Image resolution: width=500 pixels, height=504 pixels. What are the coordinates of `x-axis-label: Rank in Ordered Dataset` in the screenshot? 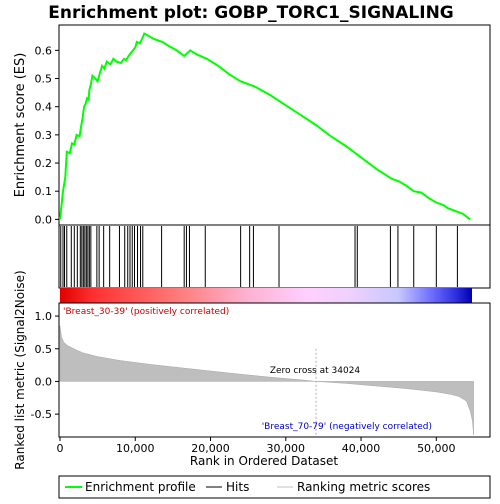 It's located at (264, 461).